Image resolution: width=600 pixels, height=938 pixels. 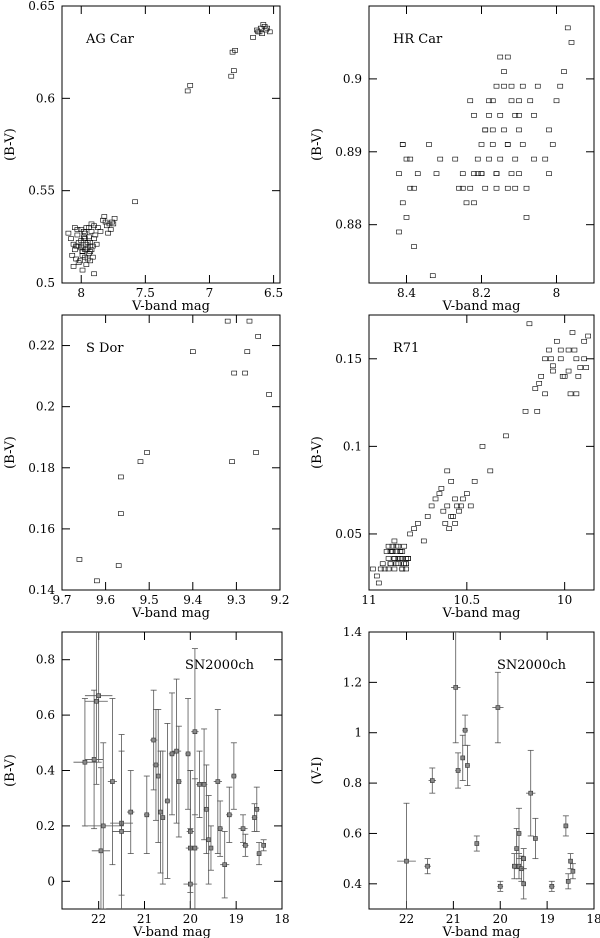 I want to click on y-tick-label: 0.1, so click(x=352, y=446).